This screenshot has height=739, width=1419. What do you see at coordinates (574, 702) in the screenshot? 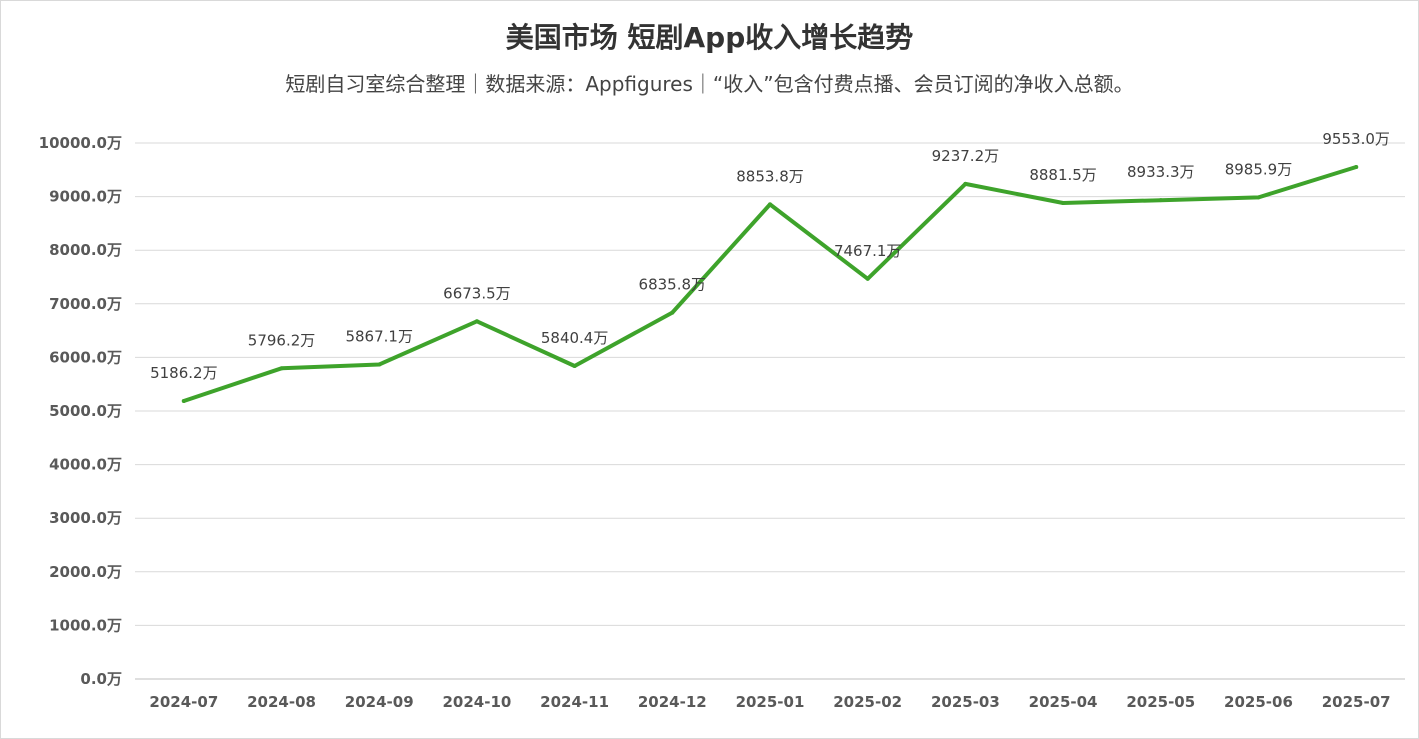
I see `x-tick-label: 2024-11` at bounding box center [574, 702].